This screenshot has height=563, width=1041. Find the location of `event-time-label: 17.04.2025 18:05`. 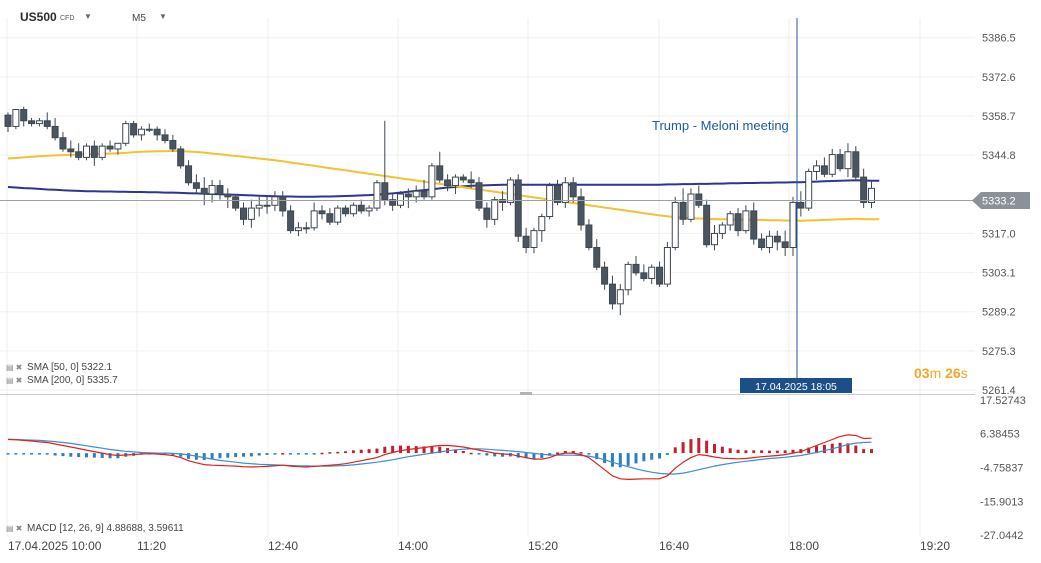

event-time-label: 17.04.2025 18:05 is located at coordinates (796, 387).